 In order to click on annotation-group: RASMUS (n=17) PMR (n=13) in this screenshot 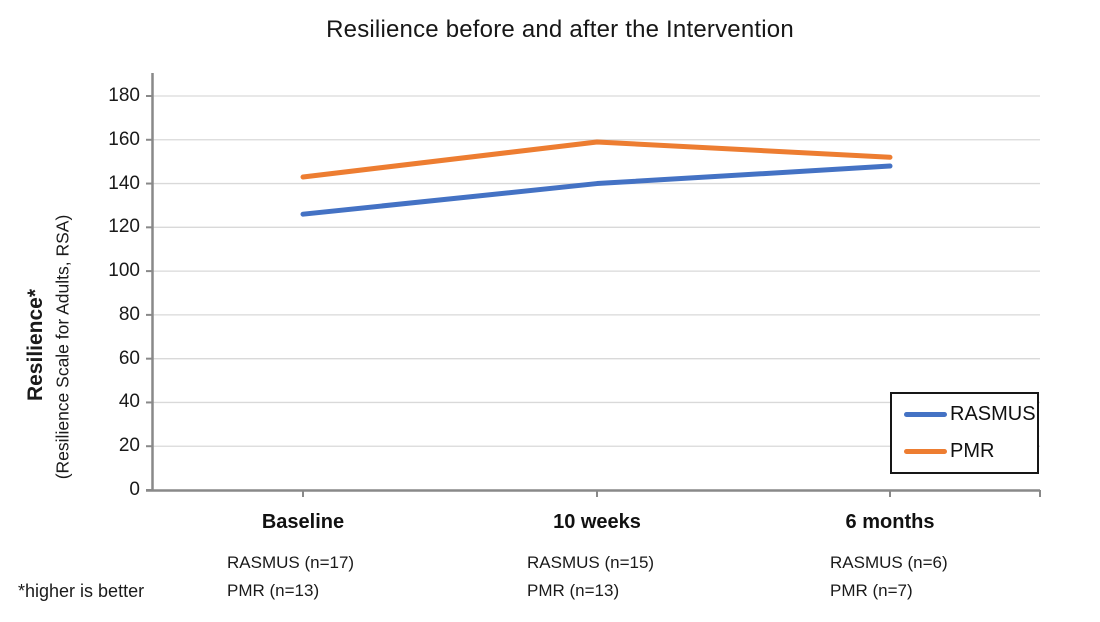, I will do `click(290, 577)`.